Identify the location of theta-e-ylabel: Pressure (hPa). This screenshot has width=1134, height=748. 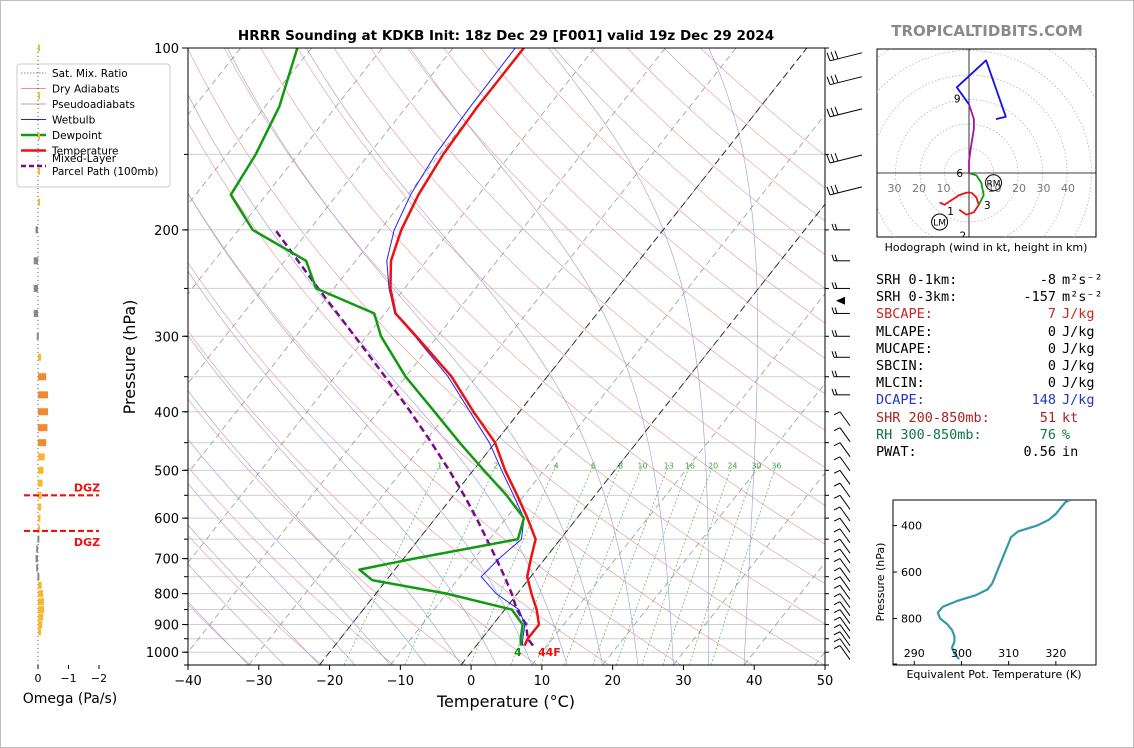
(880, 582).